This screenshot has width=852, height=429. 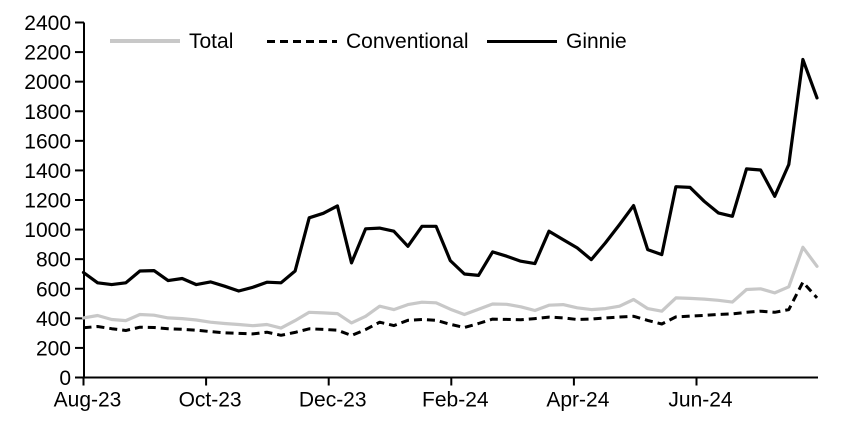 I want to click on y-tick-label: 1400, so click(x=47, y=171).